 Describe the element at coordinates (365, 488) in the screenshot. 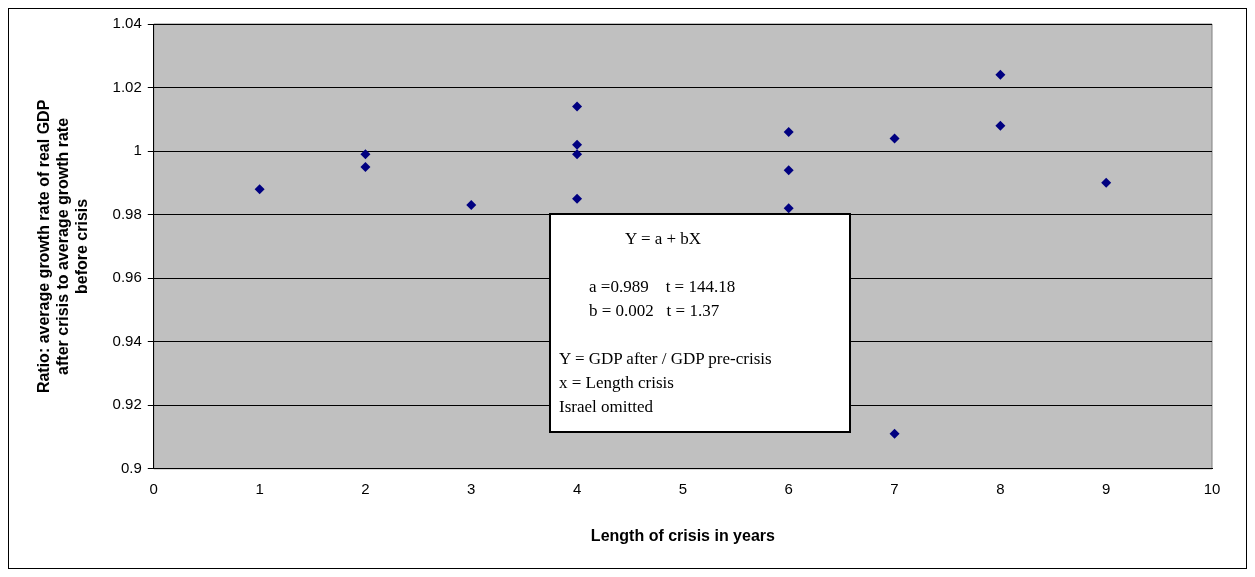

I see `x-tick-label: 2` at that location.